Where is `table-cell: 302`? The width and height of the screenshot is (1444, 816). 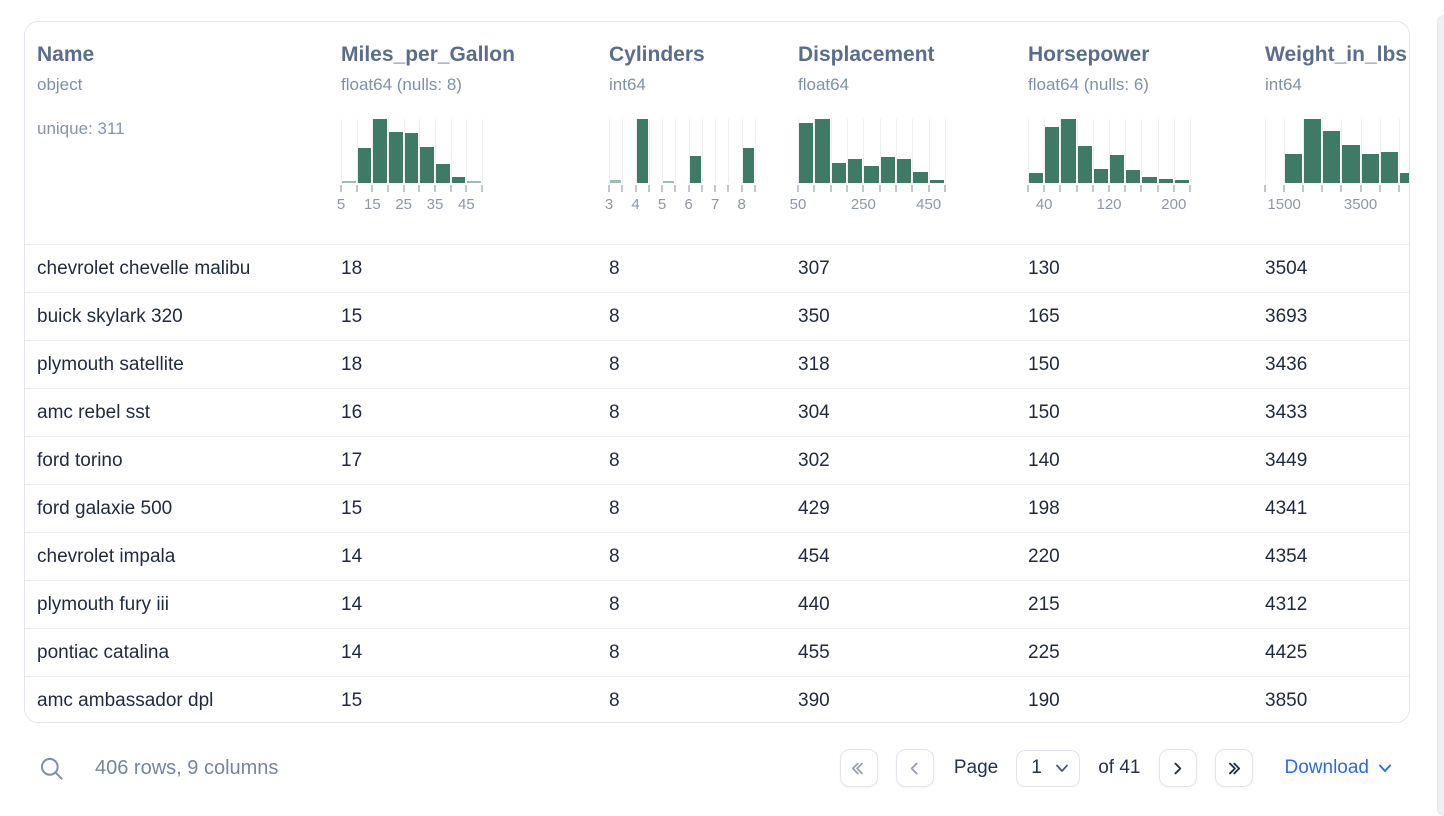
table-cell: 302 is located at coordinates (814, 460).